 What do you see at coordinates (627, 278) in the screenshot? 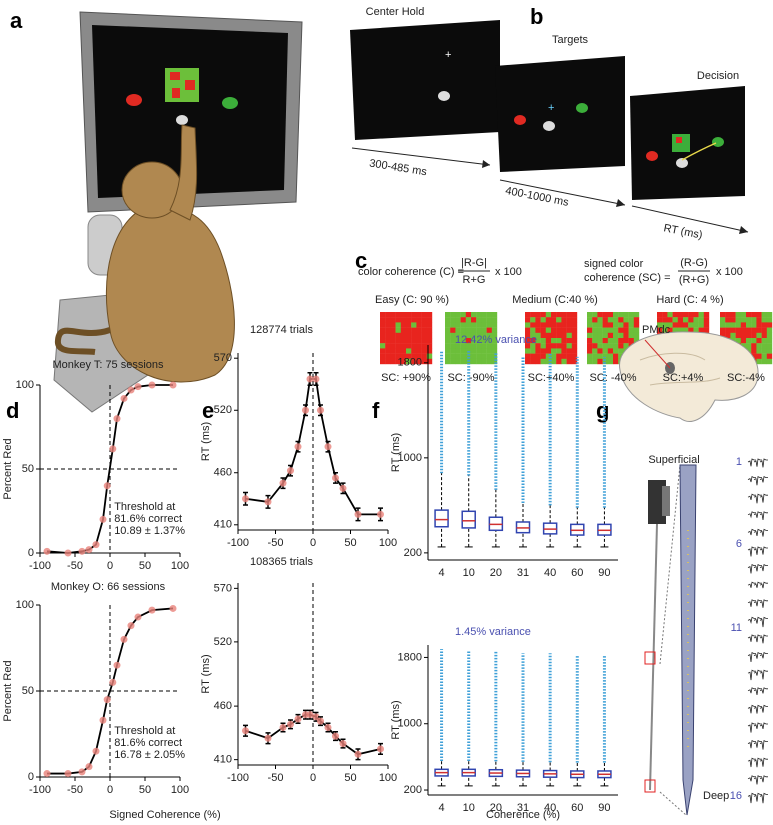
I see `formula-text: coherence (SC) =` at bounding box center [627, 278].